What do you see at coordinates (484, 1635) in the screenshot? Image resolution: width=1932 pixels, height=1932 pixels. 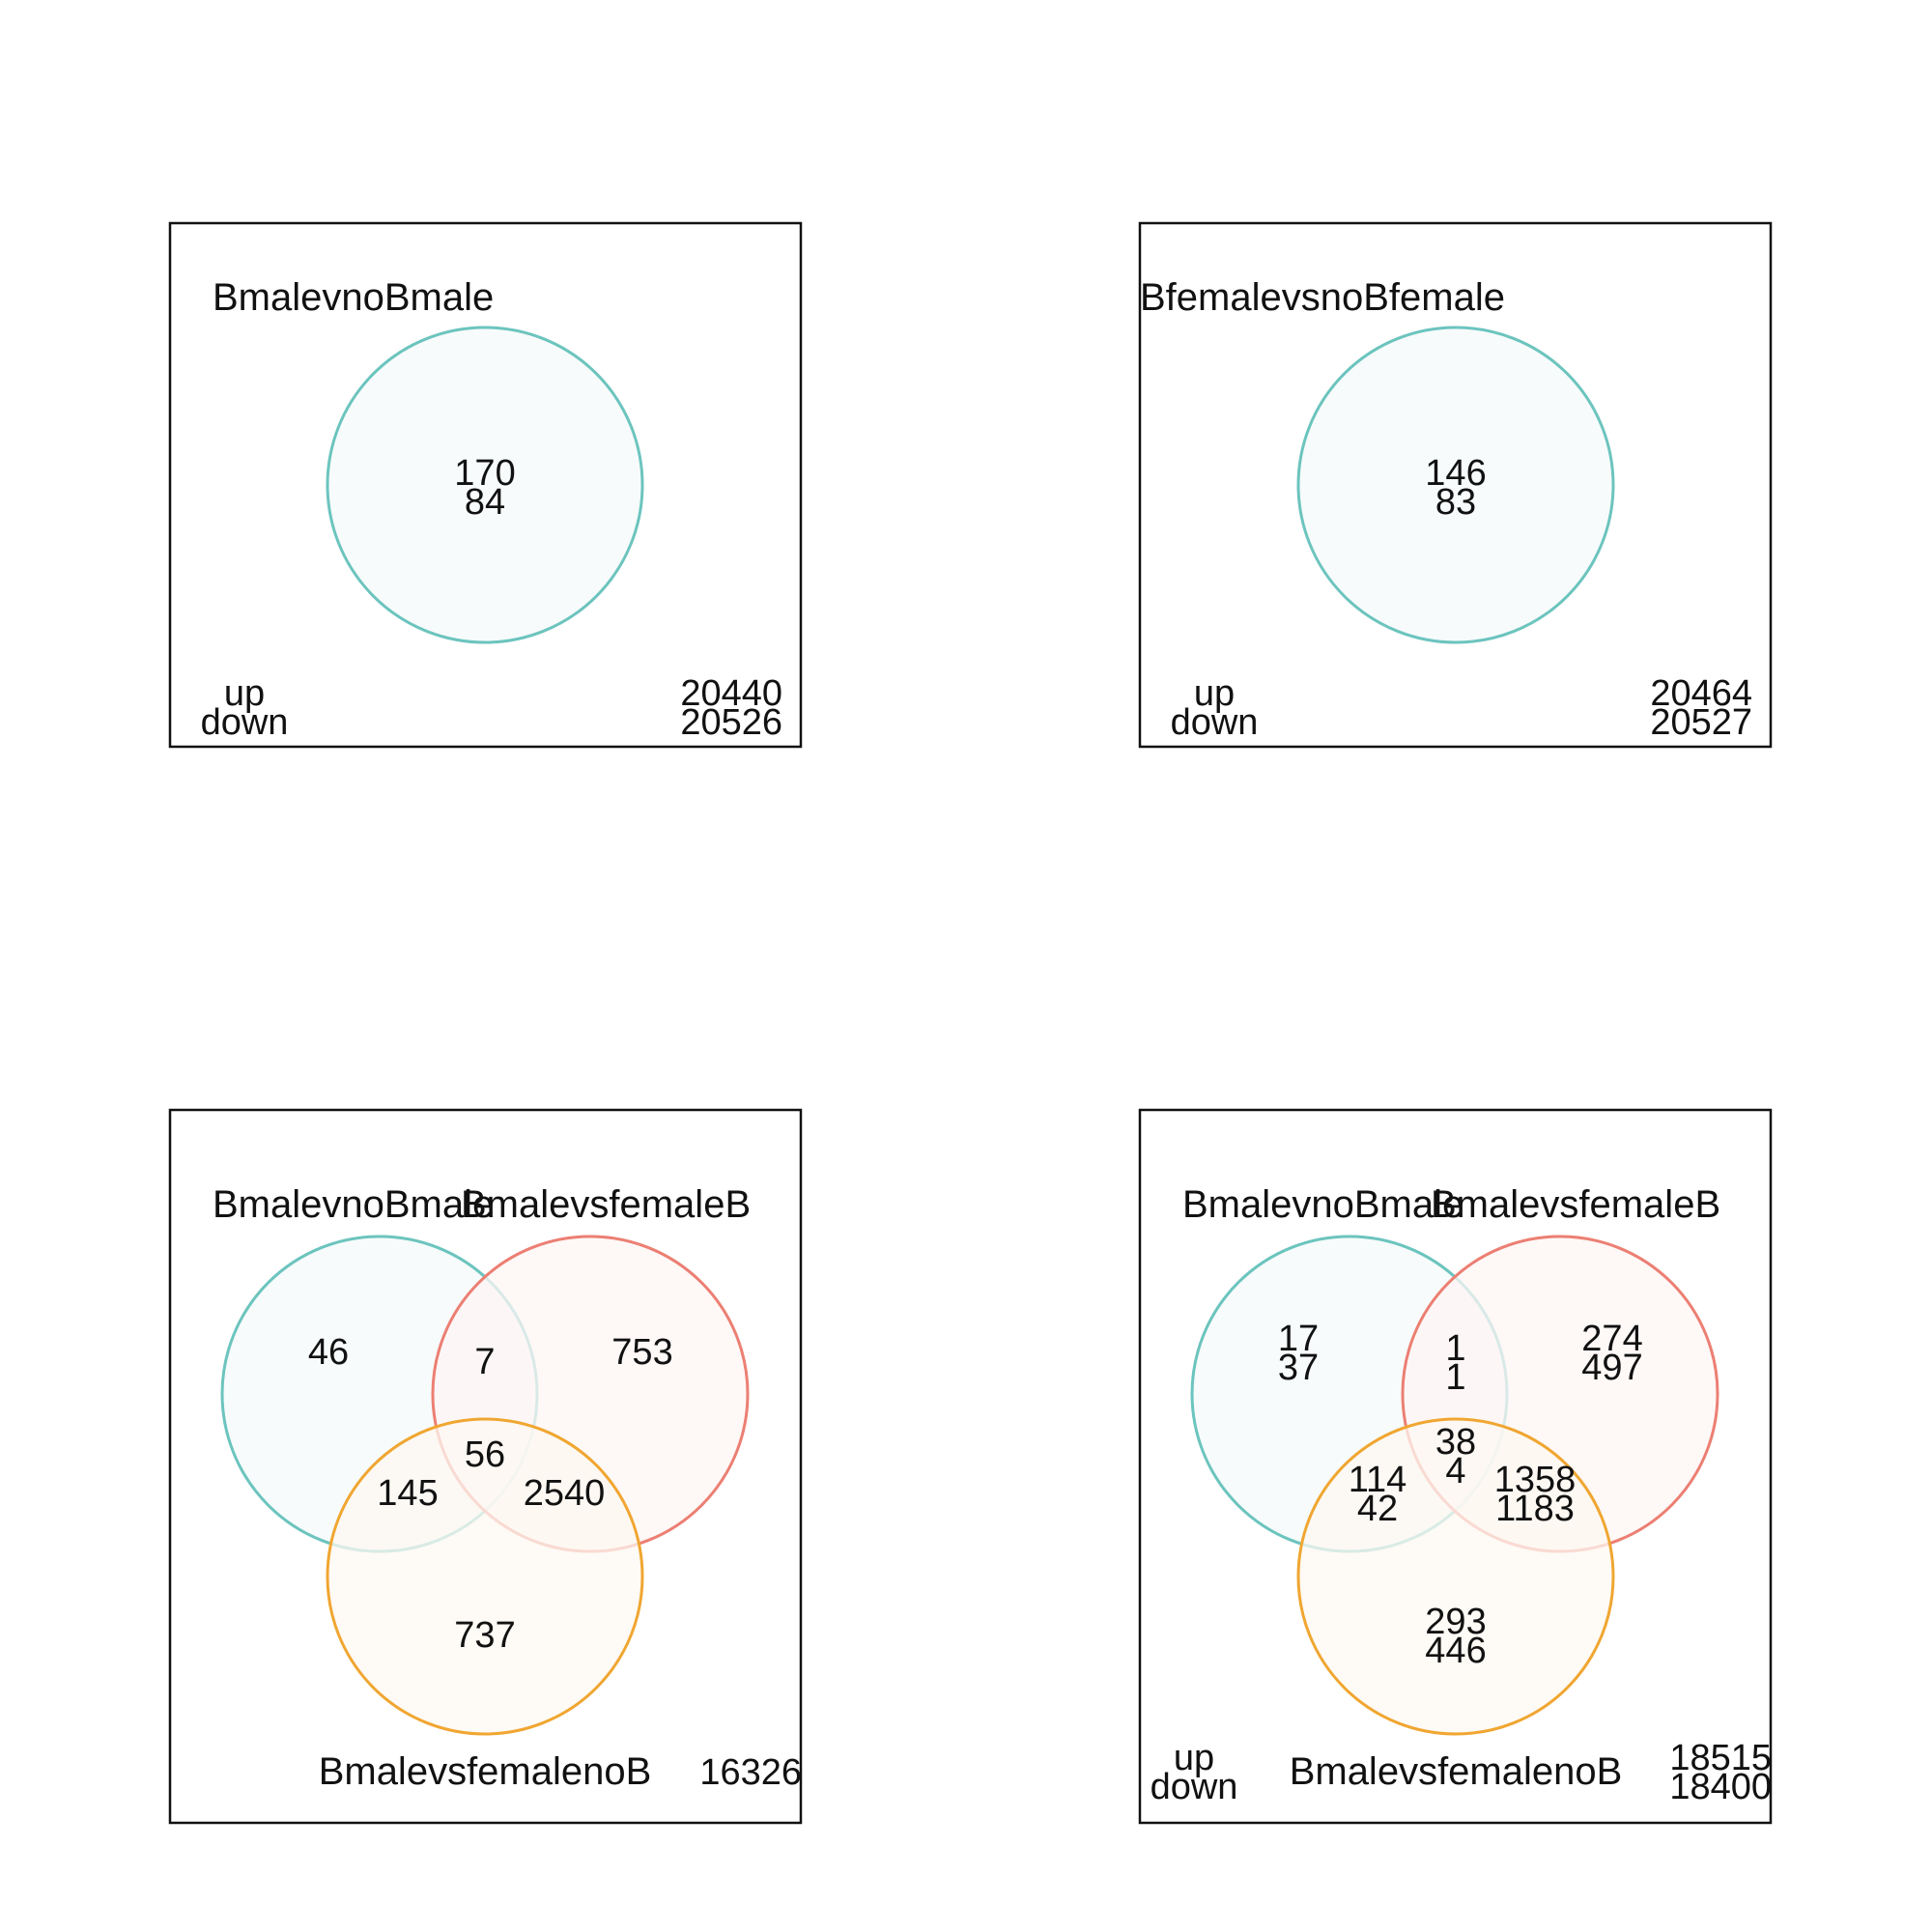 I see `region-count-s123: 737` at bounding box center [484, 1635].